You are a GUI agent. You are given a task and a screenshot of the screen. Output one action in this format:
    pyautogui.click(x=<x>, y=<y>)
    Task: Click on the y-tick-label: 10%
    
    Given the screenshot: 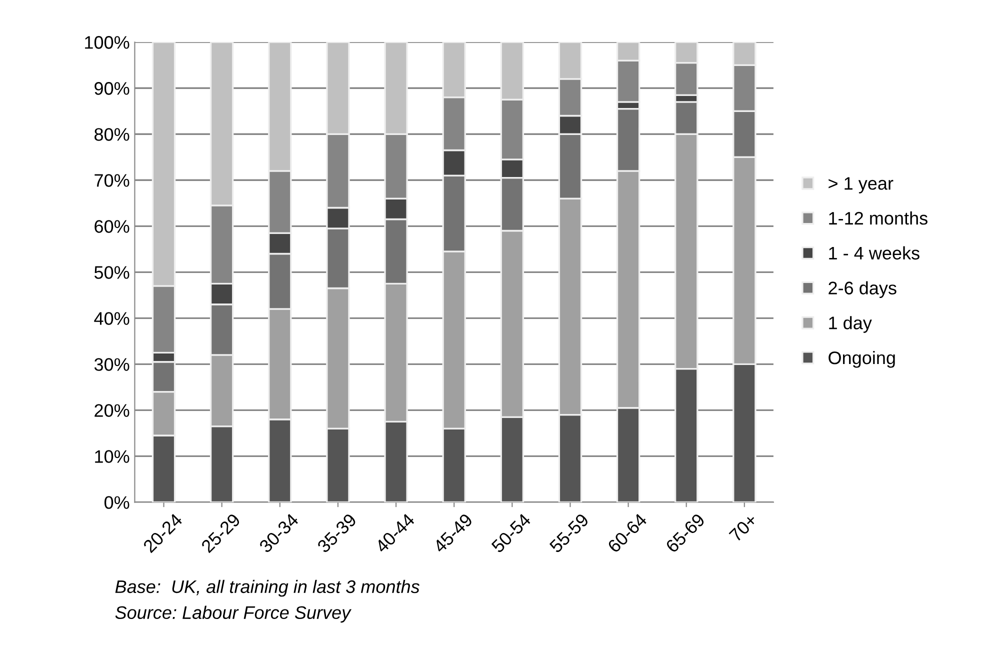 What is the action you would take?
    pyautogui.click(x=112, y=456)
    